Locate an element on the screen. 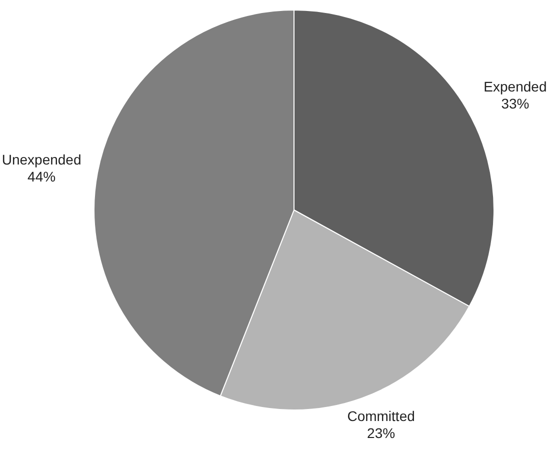 This screenshot has height=449, width=560. data-label: 33% is located at coordinates (515, 103).